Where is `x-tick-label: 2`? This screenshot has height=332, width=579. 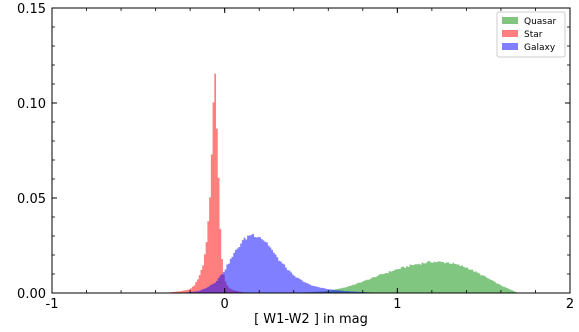
x-tick-label: 2 is located at coordinates (570, 304).